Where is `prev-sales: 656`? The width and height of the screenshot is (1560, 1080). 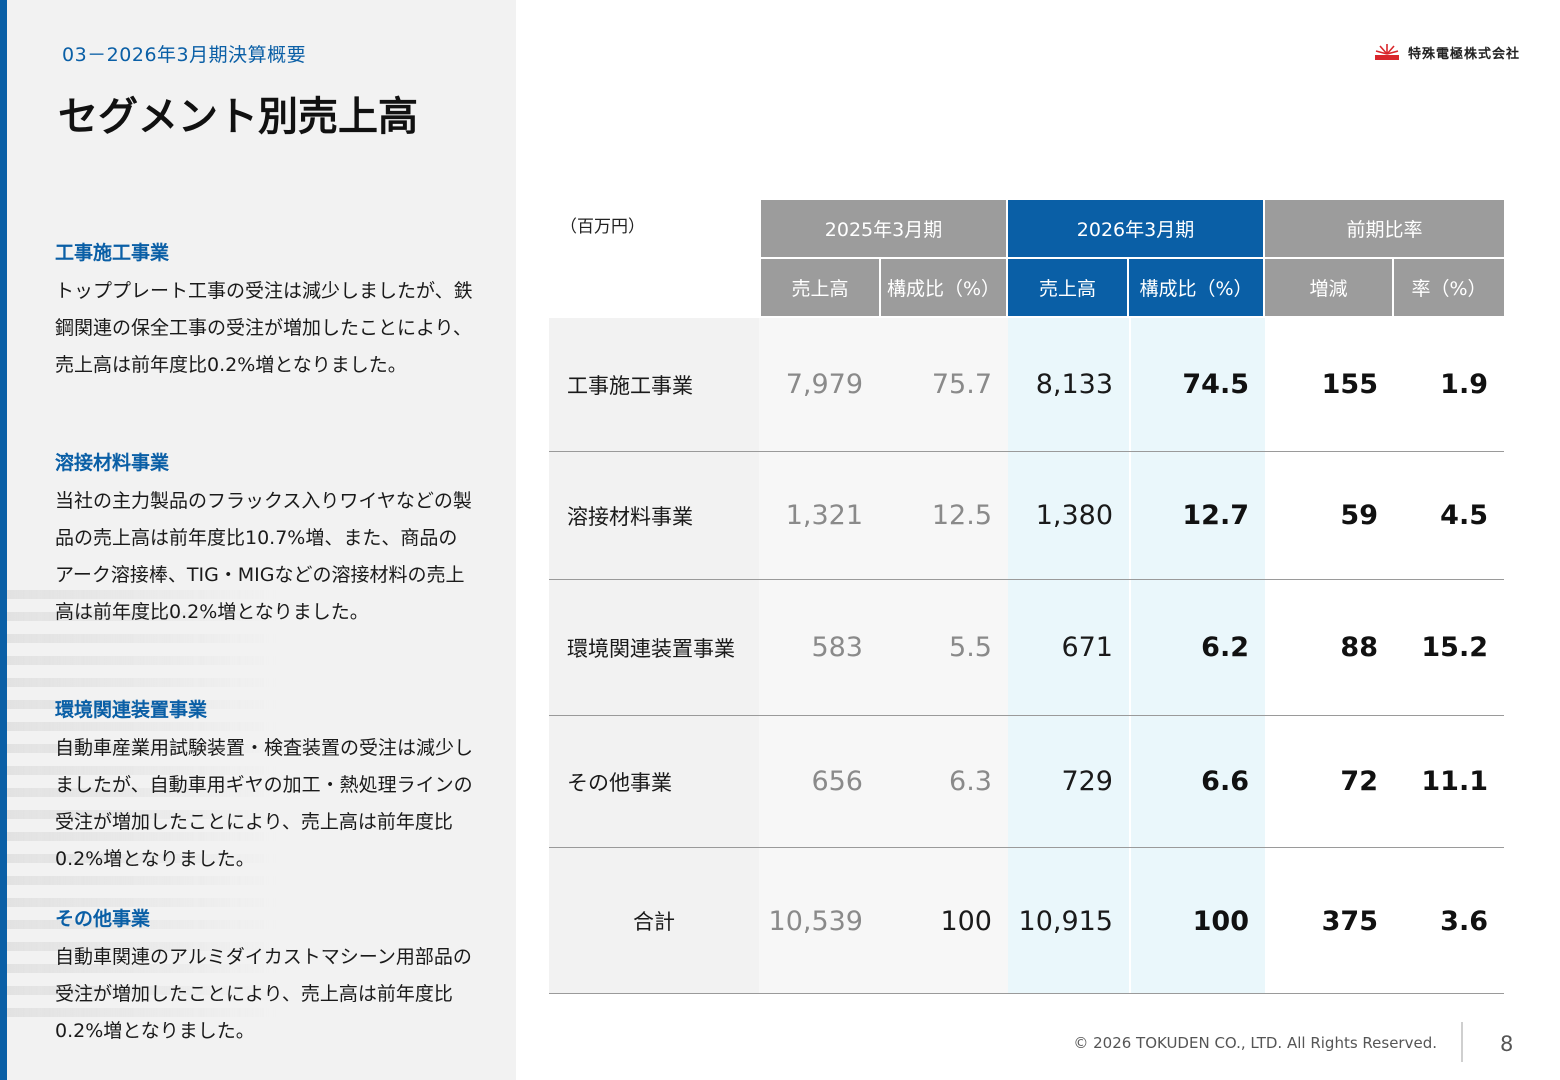 prev-sales: 656 is located at coordinates (837, 781).